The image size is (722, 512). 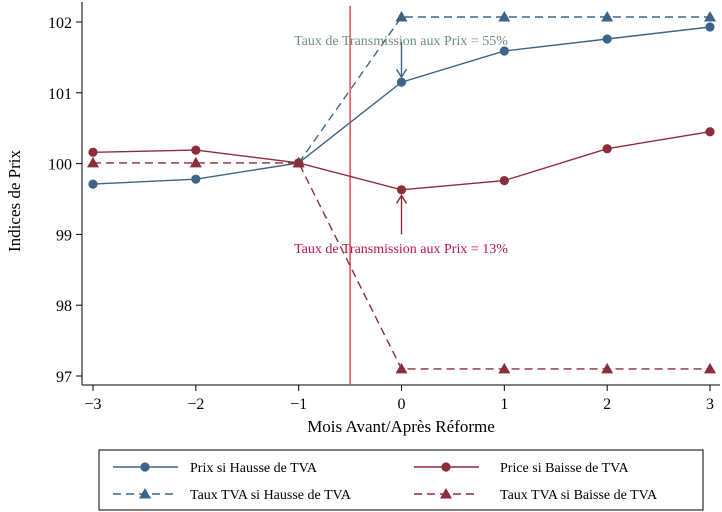 I want to click on x-tick-label: 3, so click(x=710, y=404).